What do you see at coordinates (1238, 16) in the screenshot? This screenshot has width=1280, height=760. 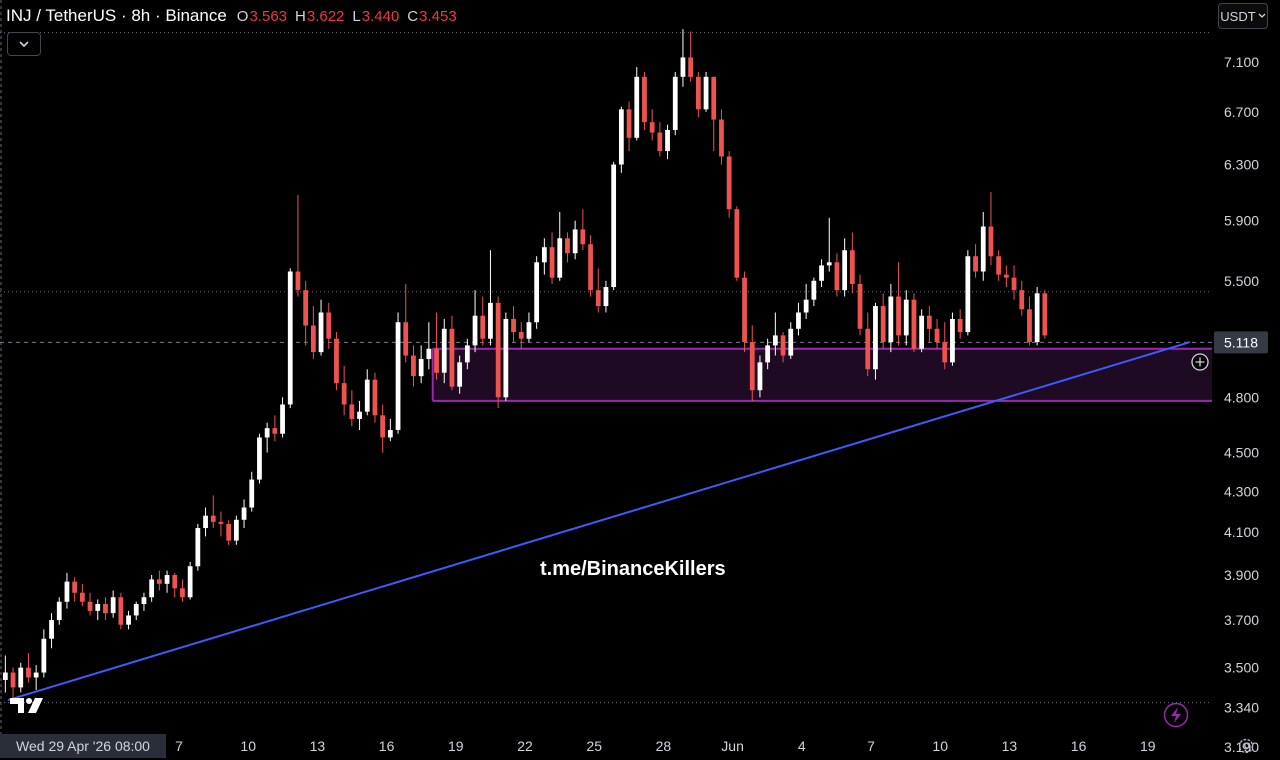 I see `currency-label: USDT` at bounding box center [1238, 16].